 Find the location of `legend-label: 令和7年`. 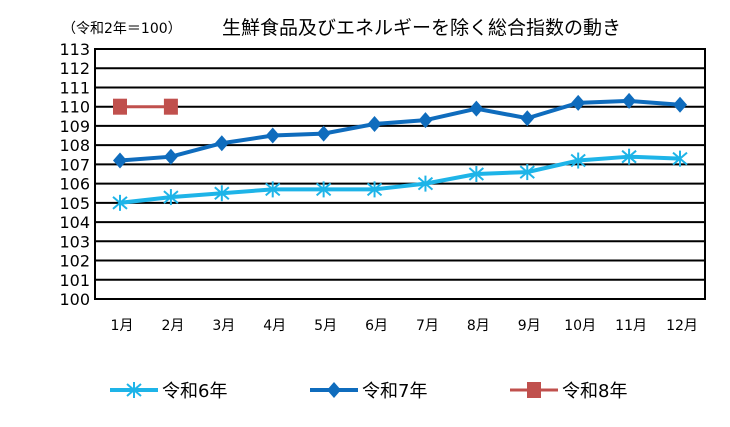

legend-label: 令和7年 is located at coordinates (394, 391).